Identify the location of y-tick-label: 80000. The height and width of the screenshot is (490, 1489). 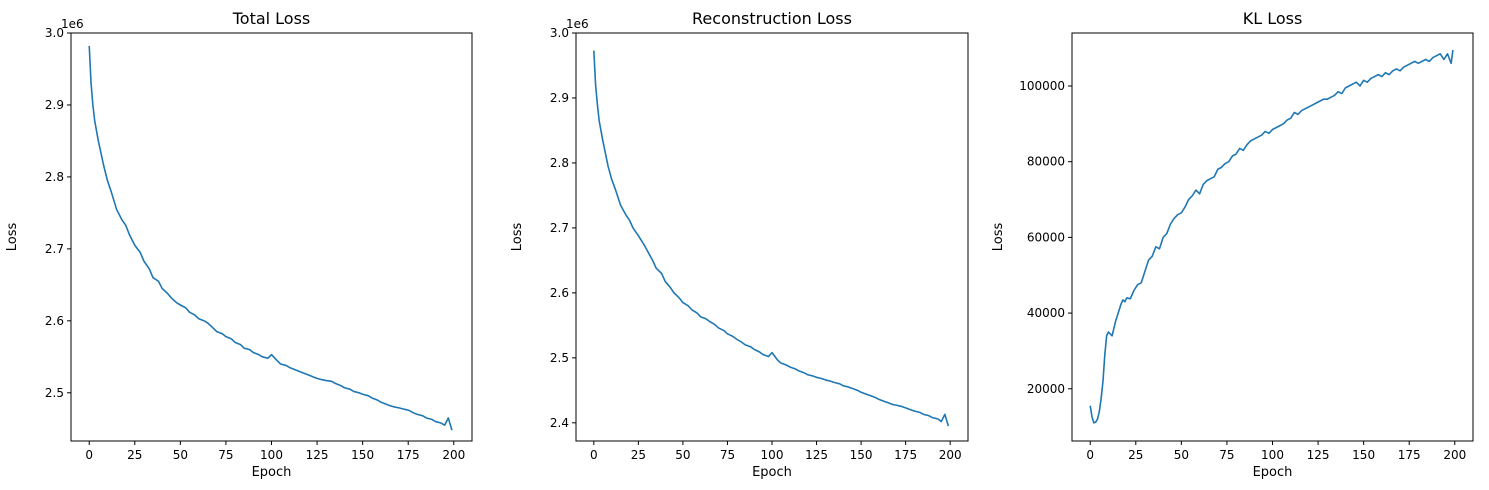
(1046, 162).